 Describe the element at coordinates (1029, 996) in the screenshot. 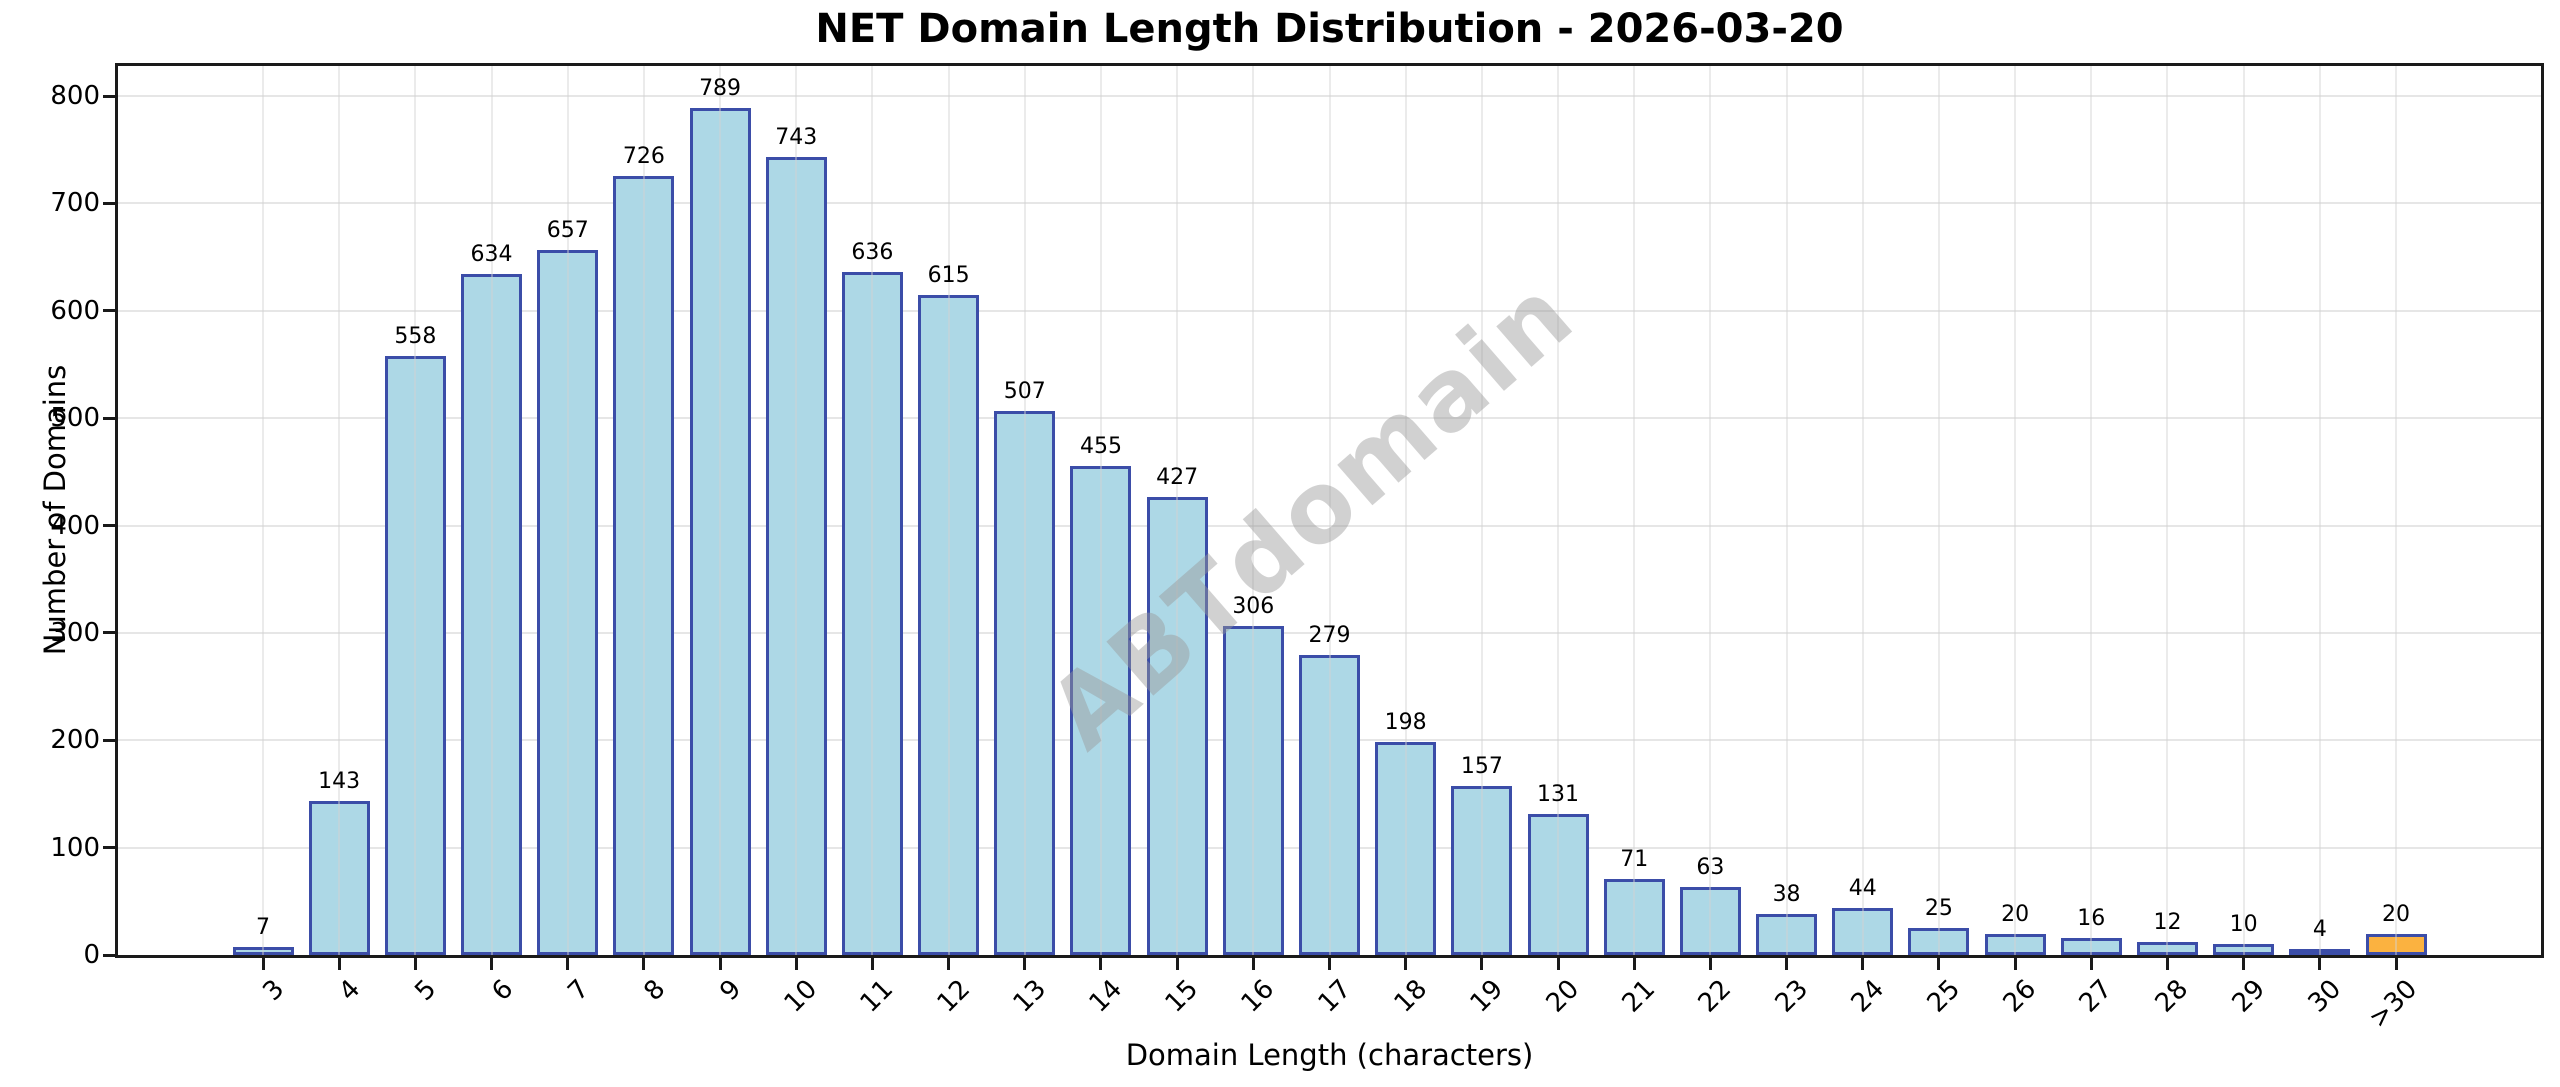

I see `x-tick-label: 13` at that location.